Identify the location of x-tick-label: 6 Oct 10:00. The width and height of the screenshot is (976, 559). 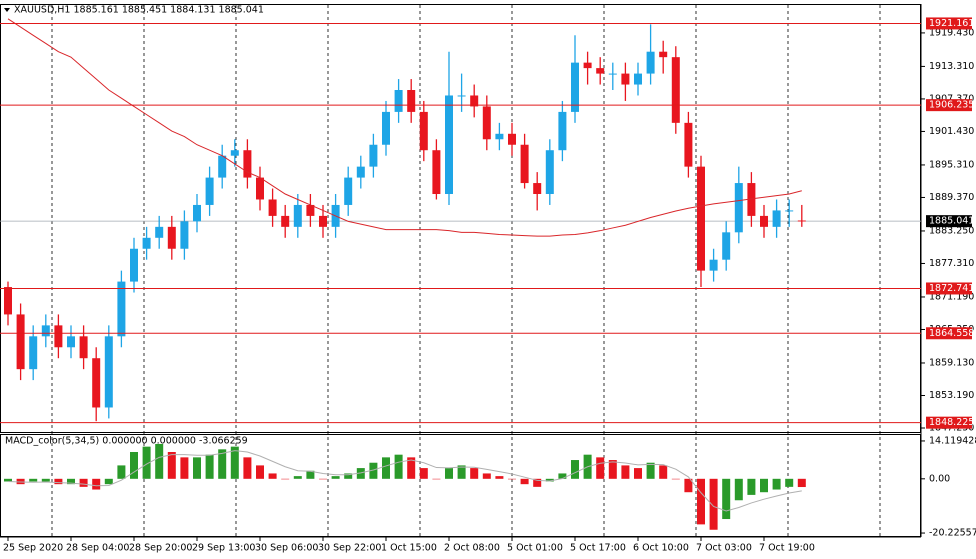
(661, 548).